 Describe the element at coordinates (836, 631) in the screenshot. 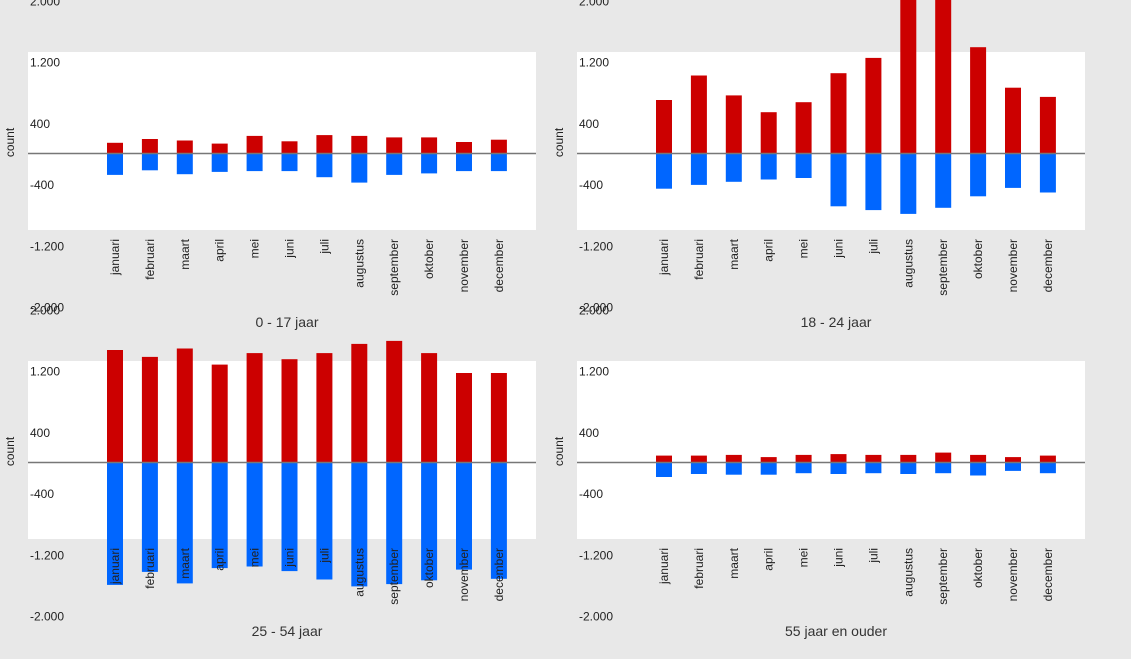

I see `chart-title: 55 jaar en ouder` at that location.